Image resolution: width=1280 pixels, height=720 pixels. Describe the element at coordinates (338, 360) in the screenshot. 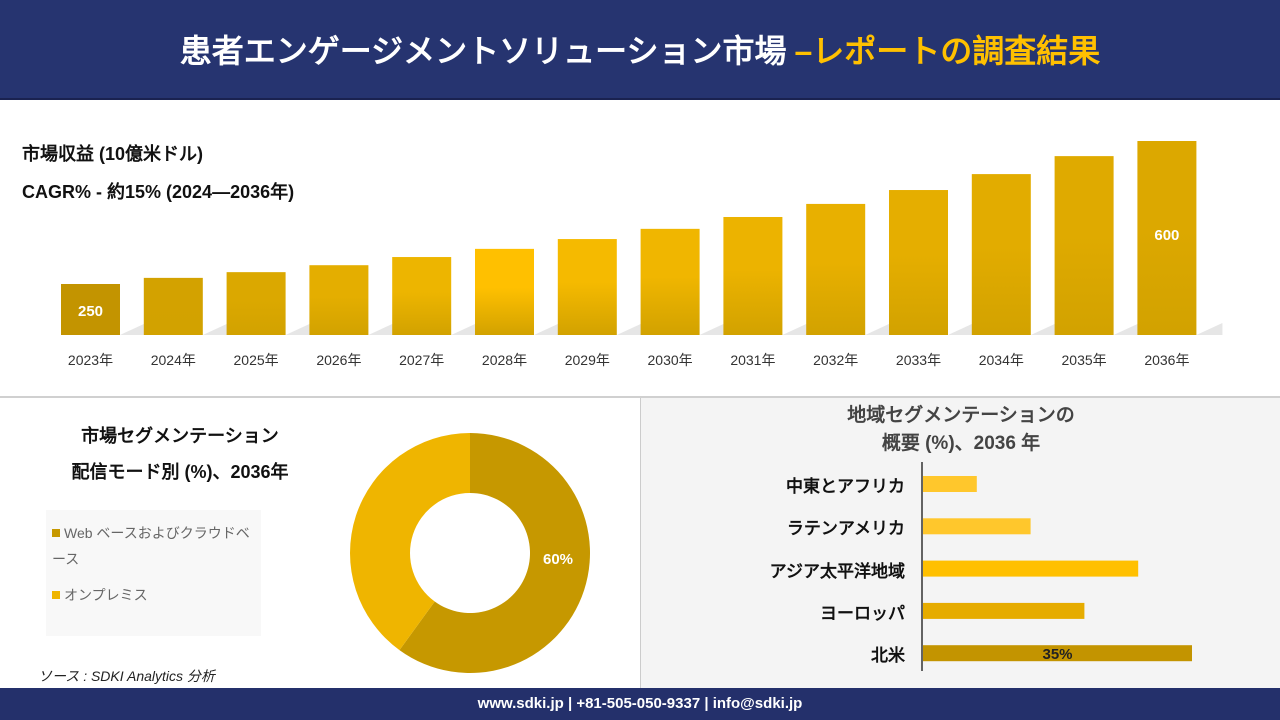

I see `x-tick-label: 2026年` at that location.